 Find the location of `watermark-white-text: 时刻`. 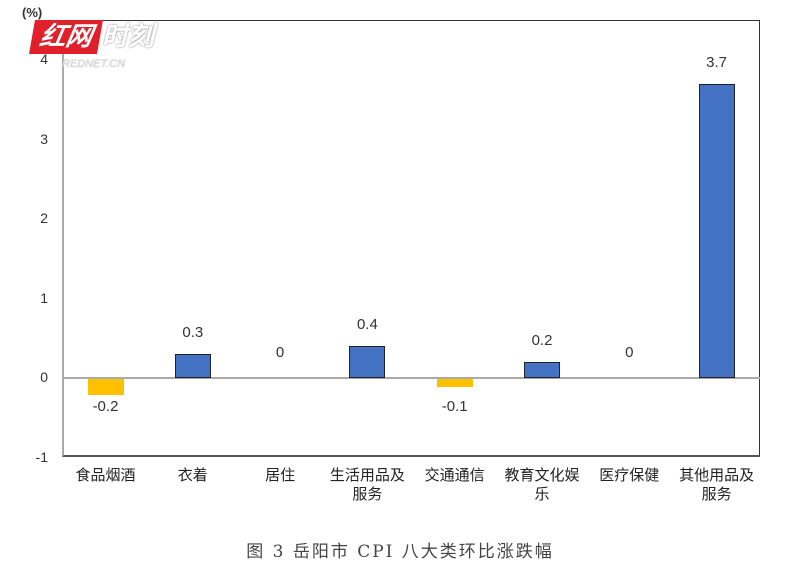

watermark-white-text: 时刻 is located at coordinates (128, 37).